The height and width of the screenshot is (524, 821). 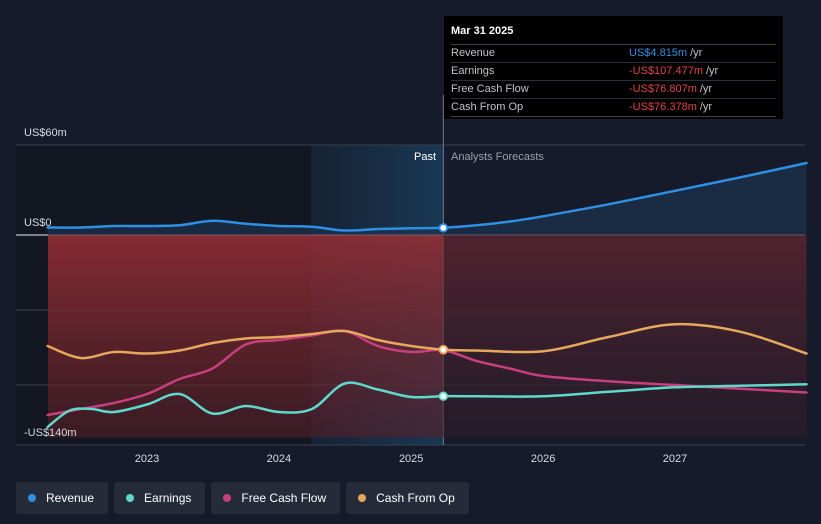 I want to click on revenue-marker, so click(x=443, y=228).